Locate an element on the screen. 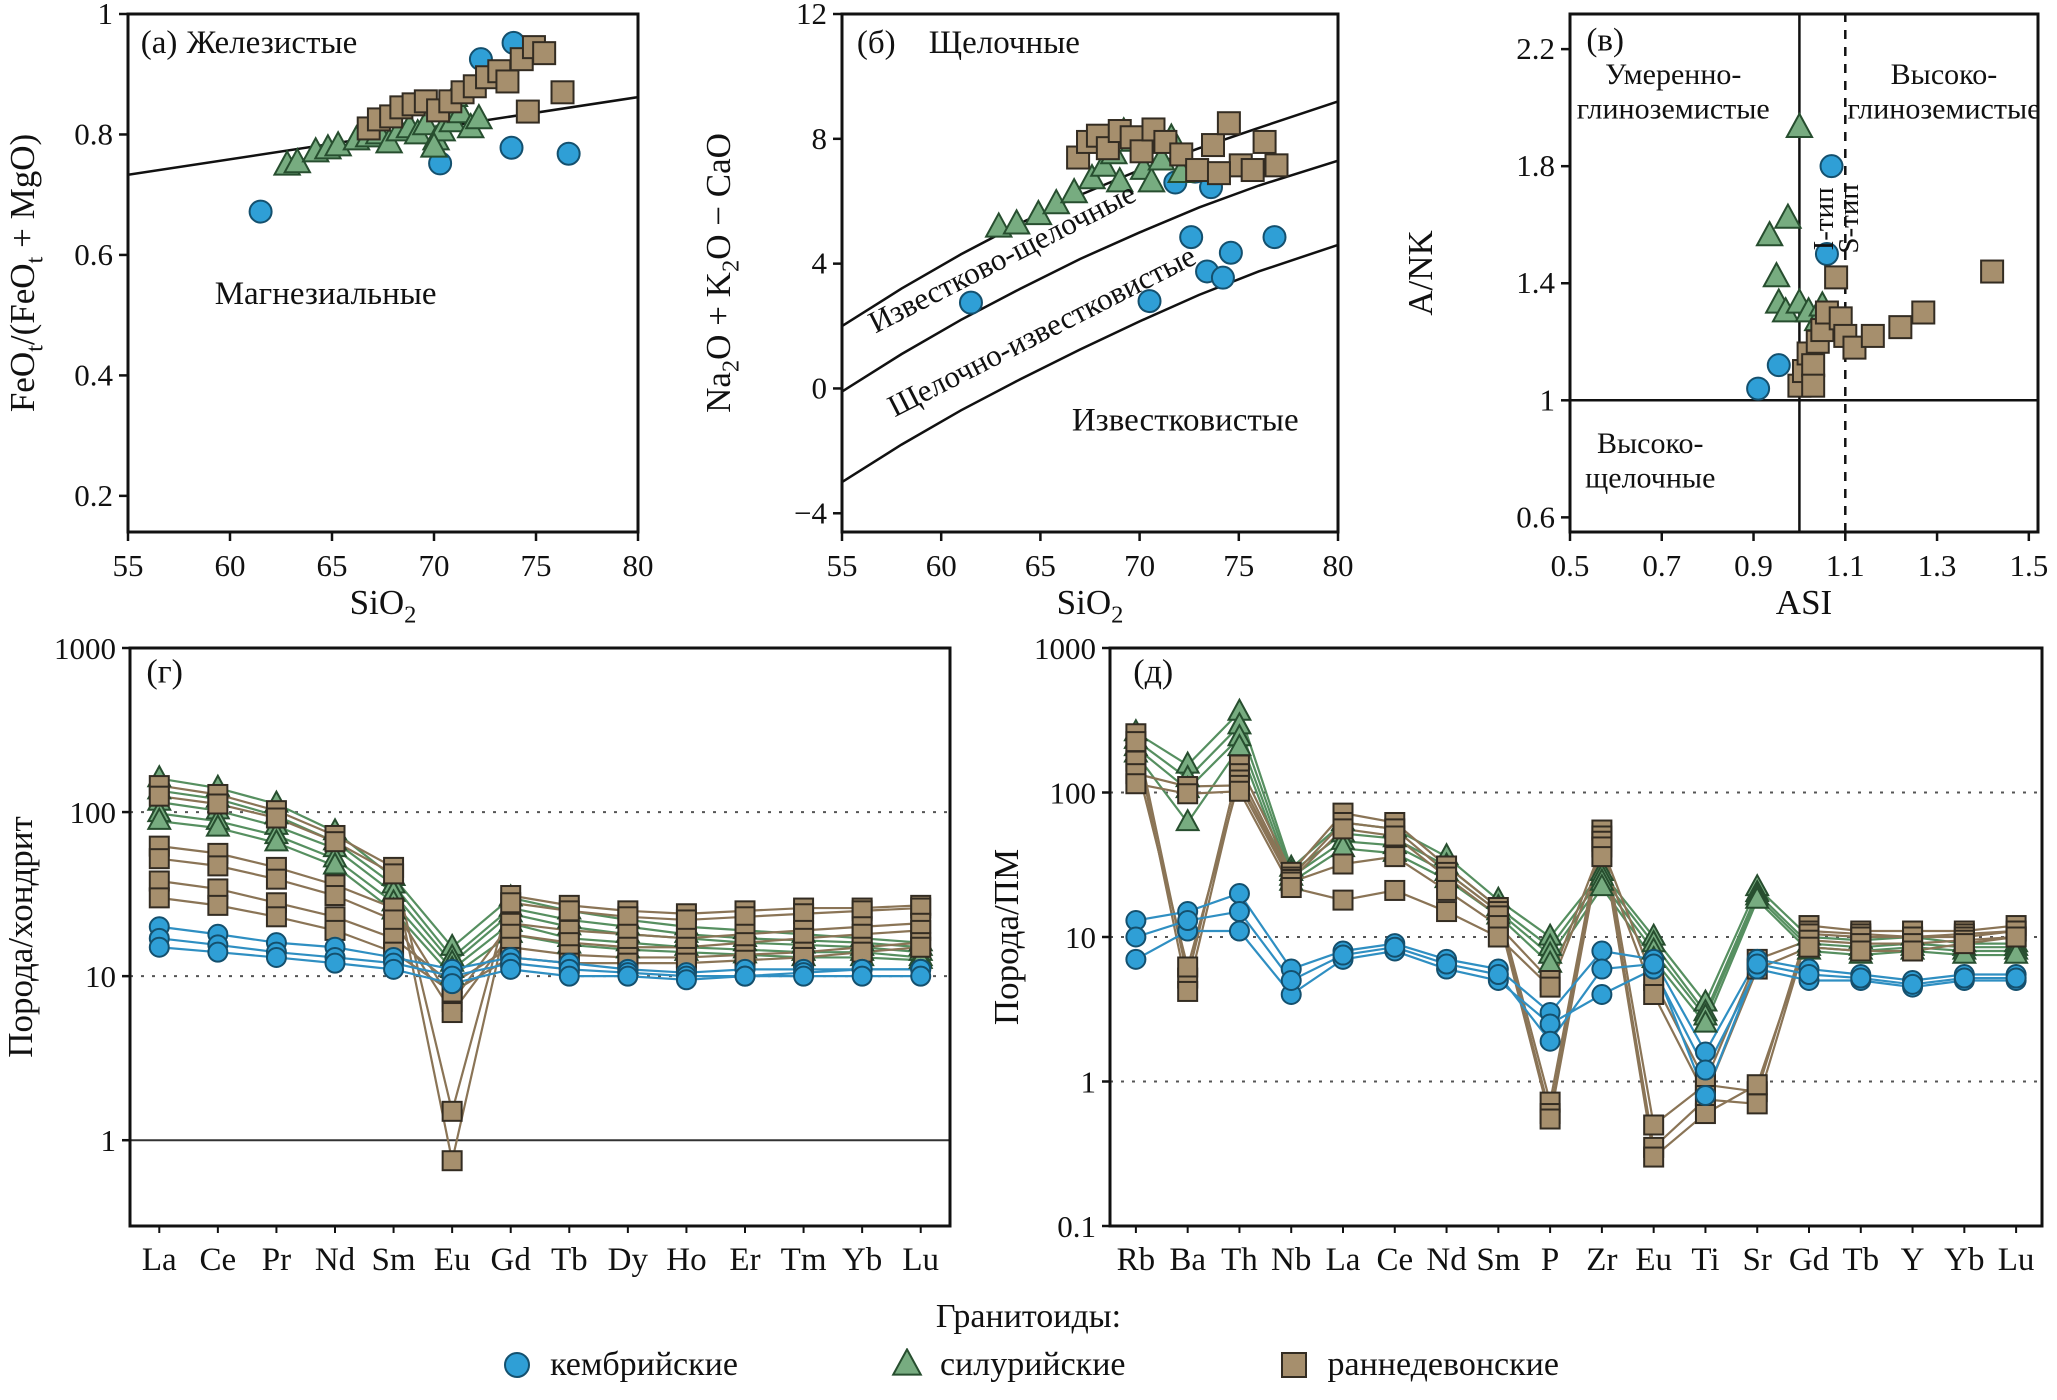  svg-text: S-тип is located at coordinates (1849, 219).